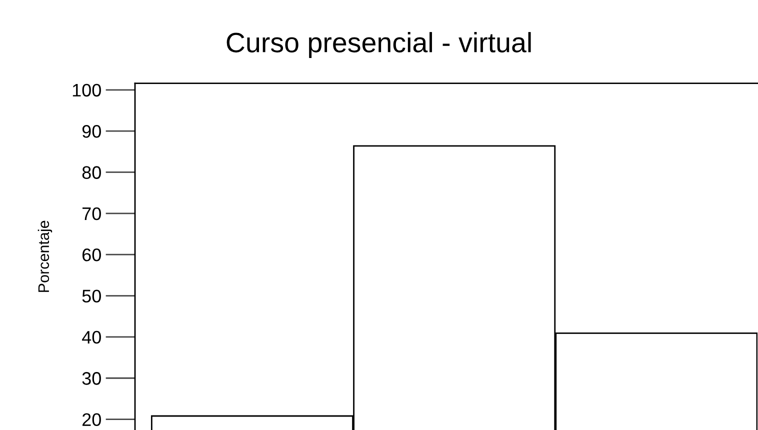  I want to click on y-tick-label: 50, so click(91, 296).